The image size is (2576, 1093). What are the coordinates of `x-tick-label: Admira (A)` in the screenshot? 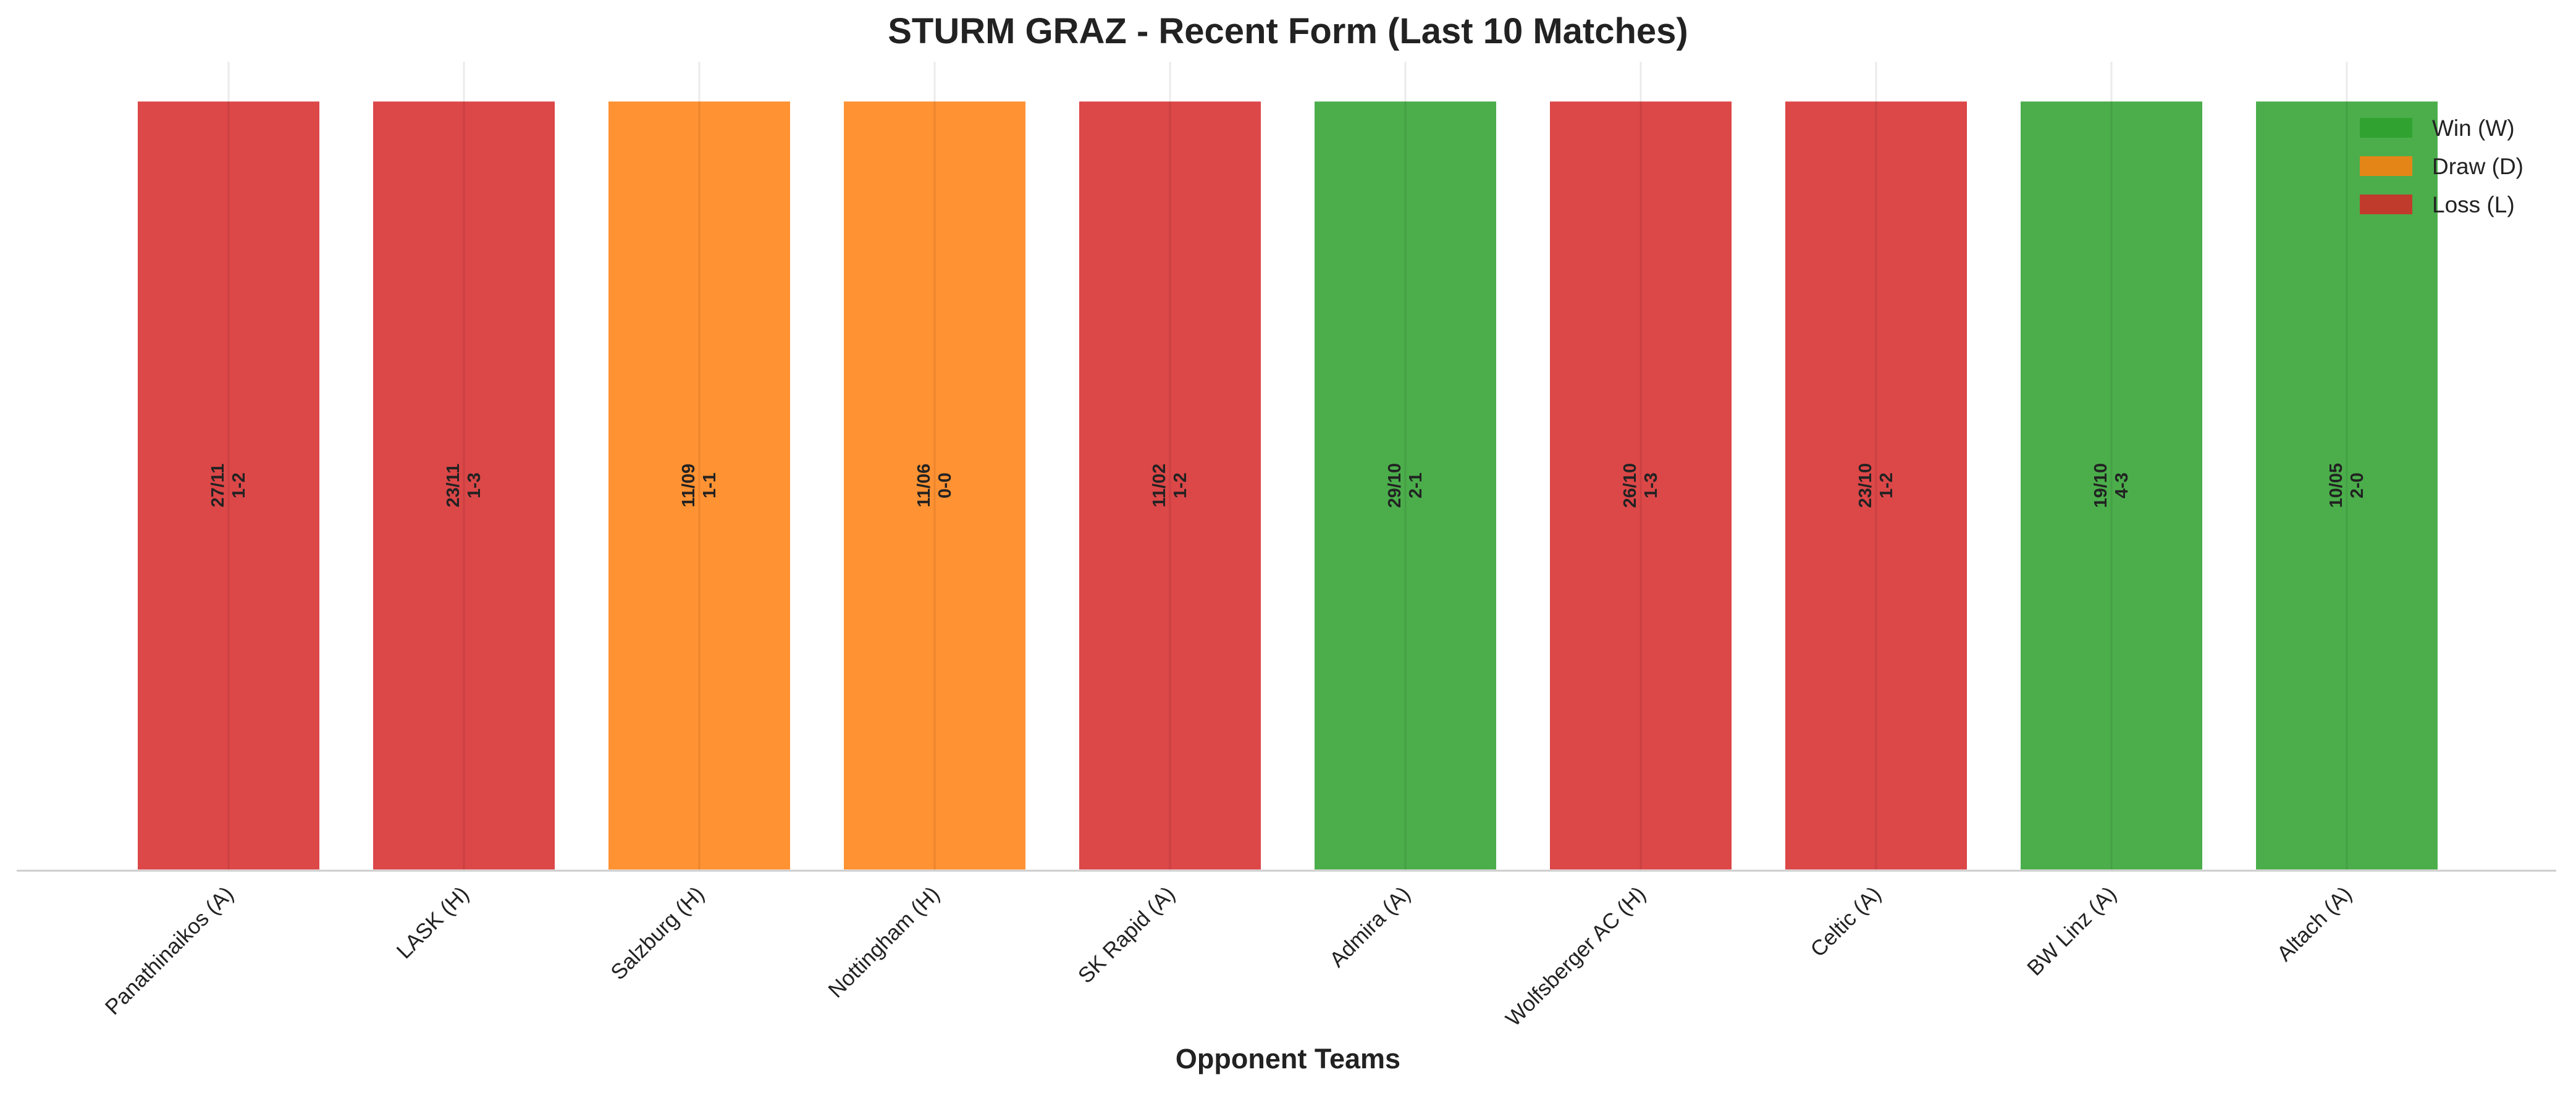 It's located at (1370, 927).